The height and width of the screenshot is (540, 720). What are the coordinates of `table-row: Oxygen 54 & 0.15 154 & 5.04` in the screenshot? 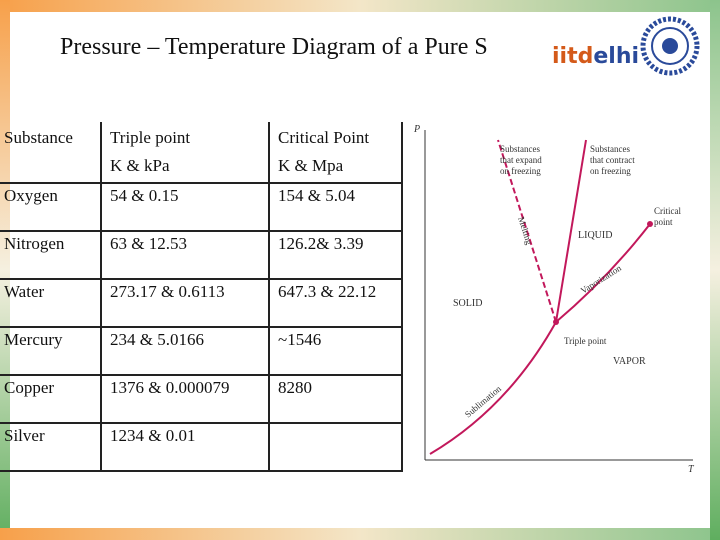 It's located at (201, 207).